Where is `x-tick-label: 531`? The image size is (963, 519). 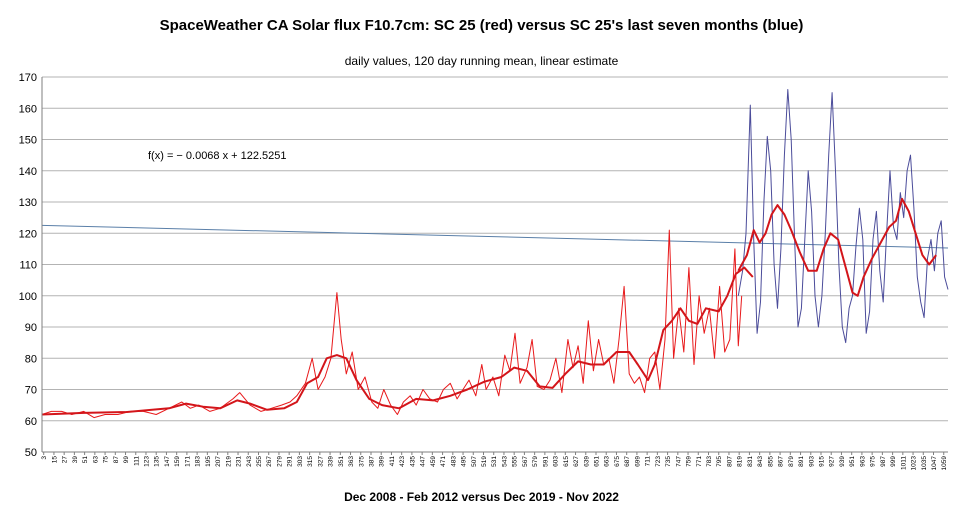 x-tick-label: 531 is located at coordinates (494, 461).